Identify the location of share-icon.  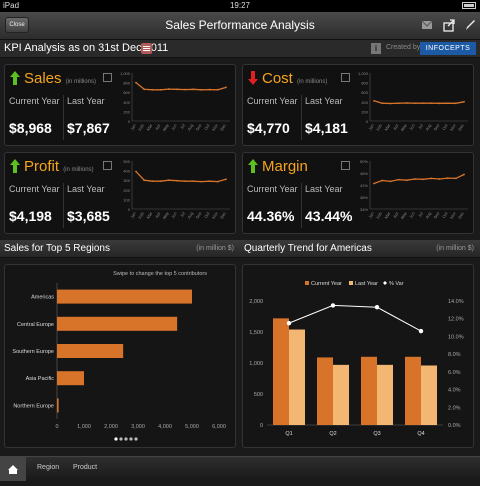
(449, 25).